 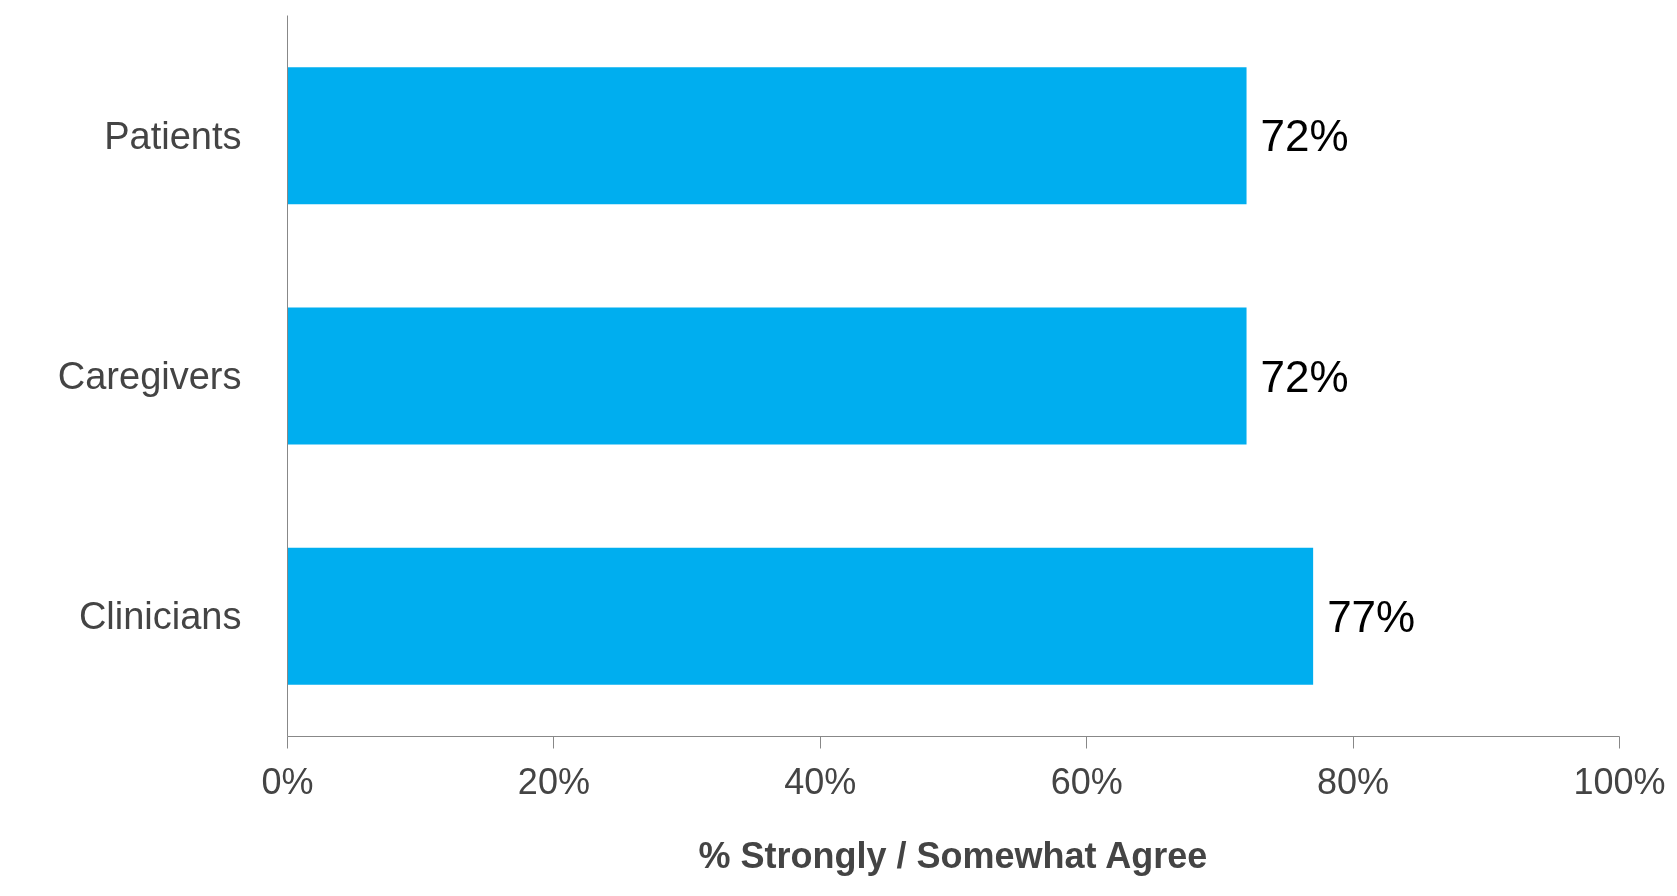 What do you see at coordinates (553, 781) in the screenshot?
I see `x-tick-label: 20%` at bounding box center [553, 781].